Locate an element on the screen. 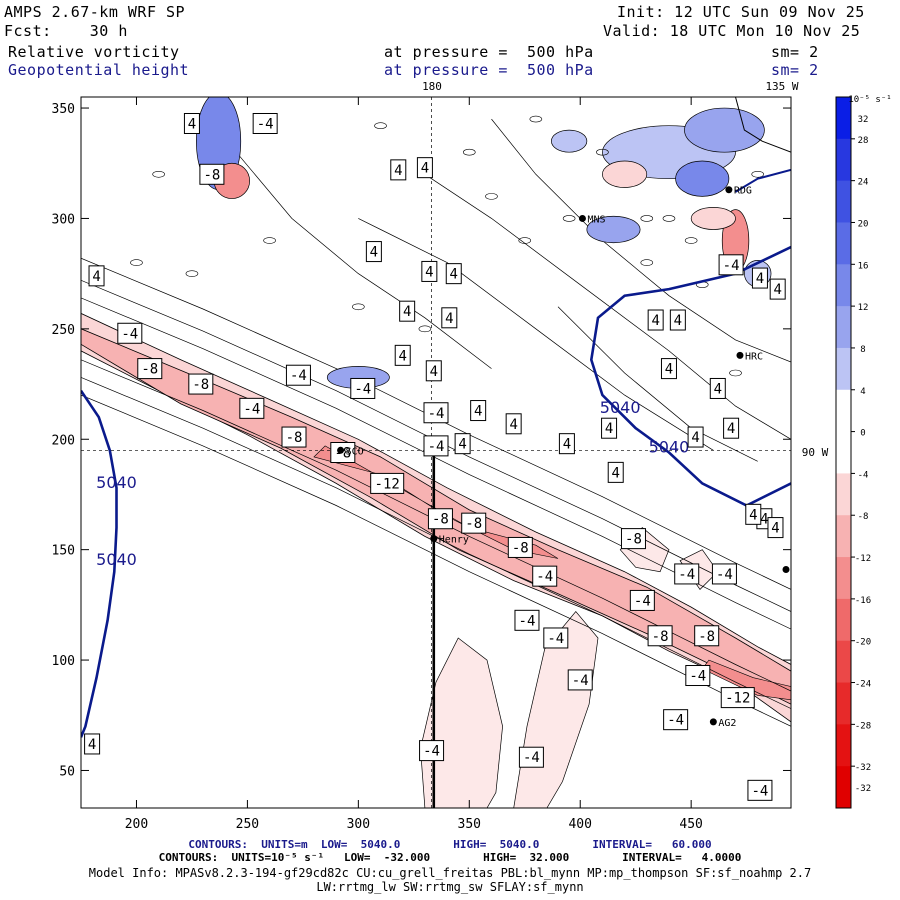 The width and height of the screenshot is (900, 900). coastline is located at coordinates (763, 125).